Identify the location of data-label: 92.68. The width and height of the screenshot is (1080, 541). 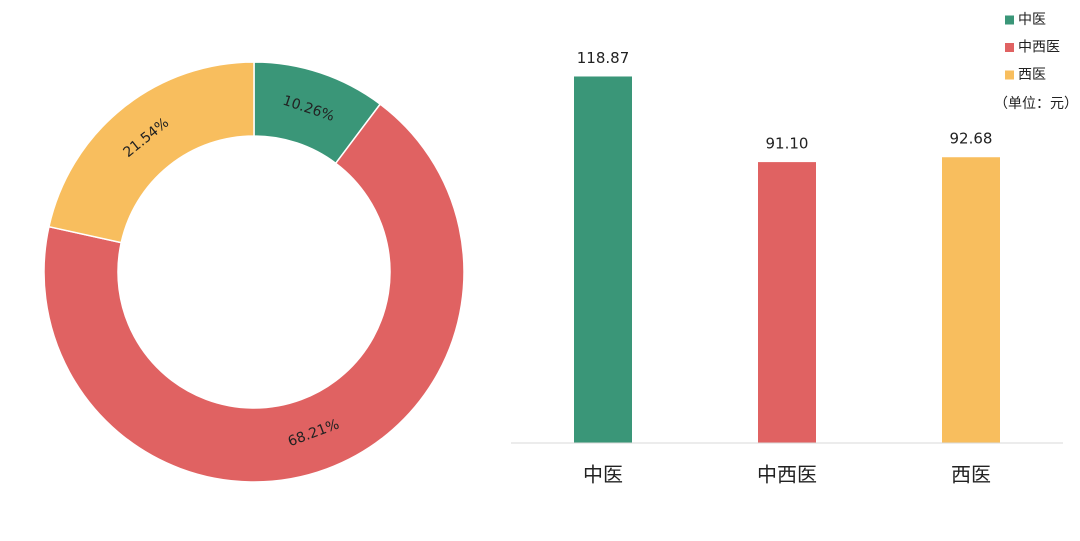
(971, 139).